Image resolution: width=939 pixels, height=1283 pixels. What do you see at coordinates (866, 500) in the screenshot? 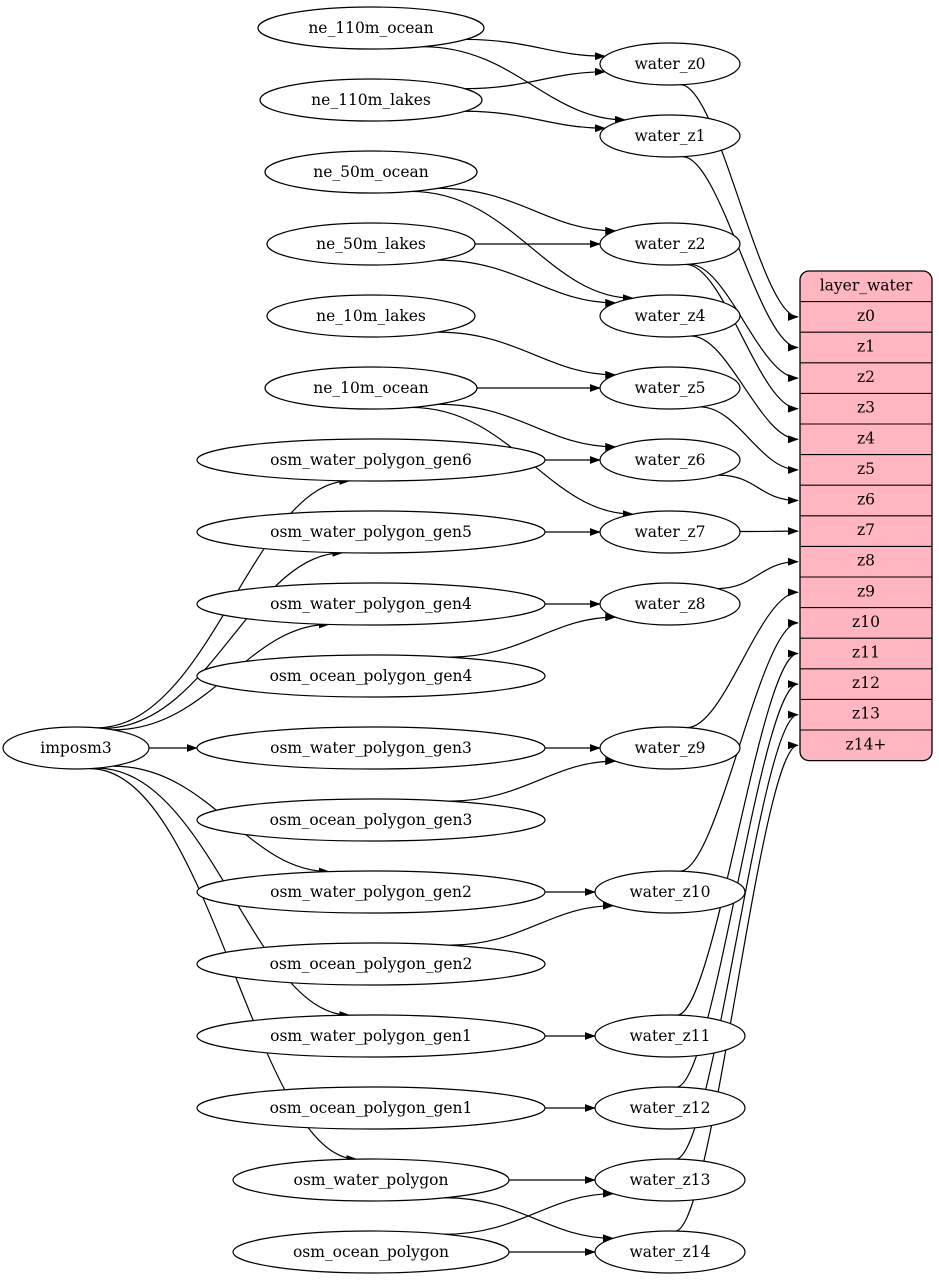
I see `record-row-z6: z6` at bounding box center [866, 500].